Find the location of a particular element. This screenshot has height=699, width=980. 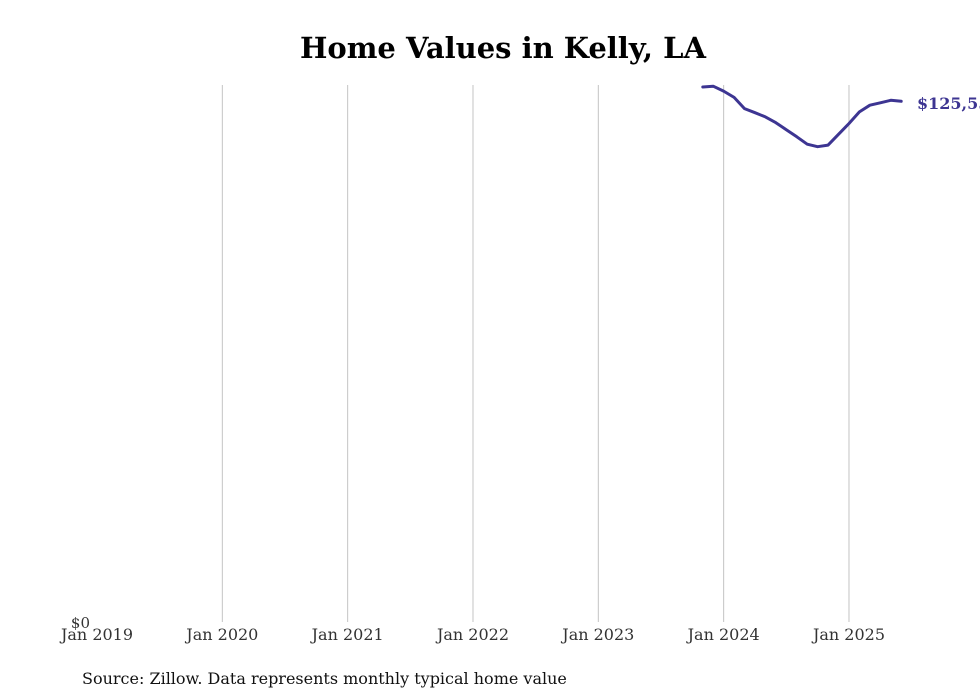

x-tick-label: Jan 2020 is located at coordinates (221, 634).